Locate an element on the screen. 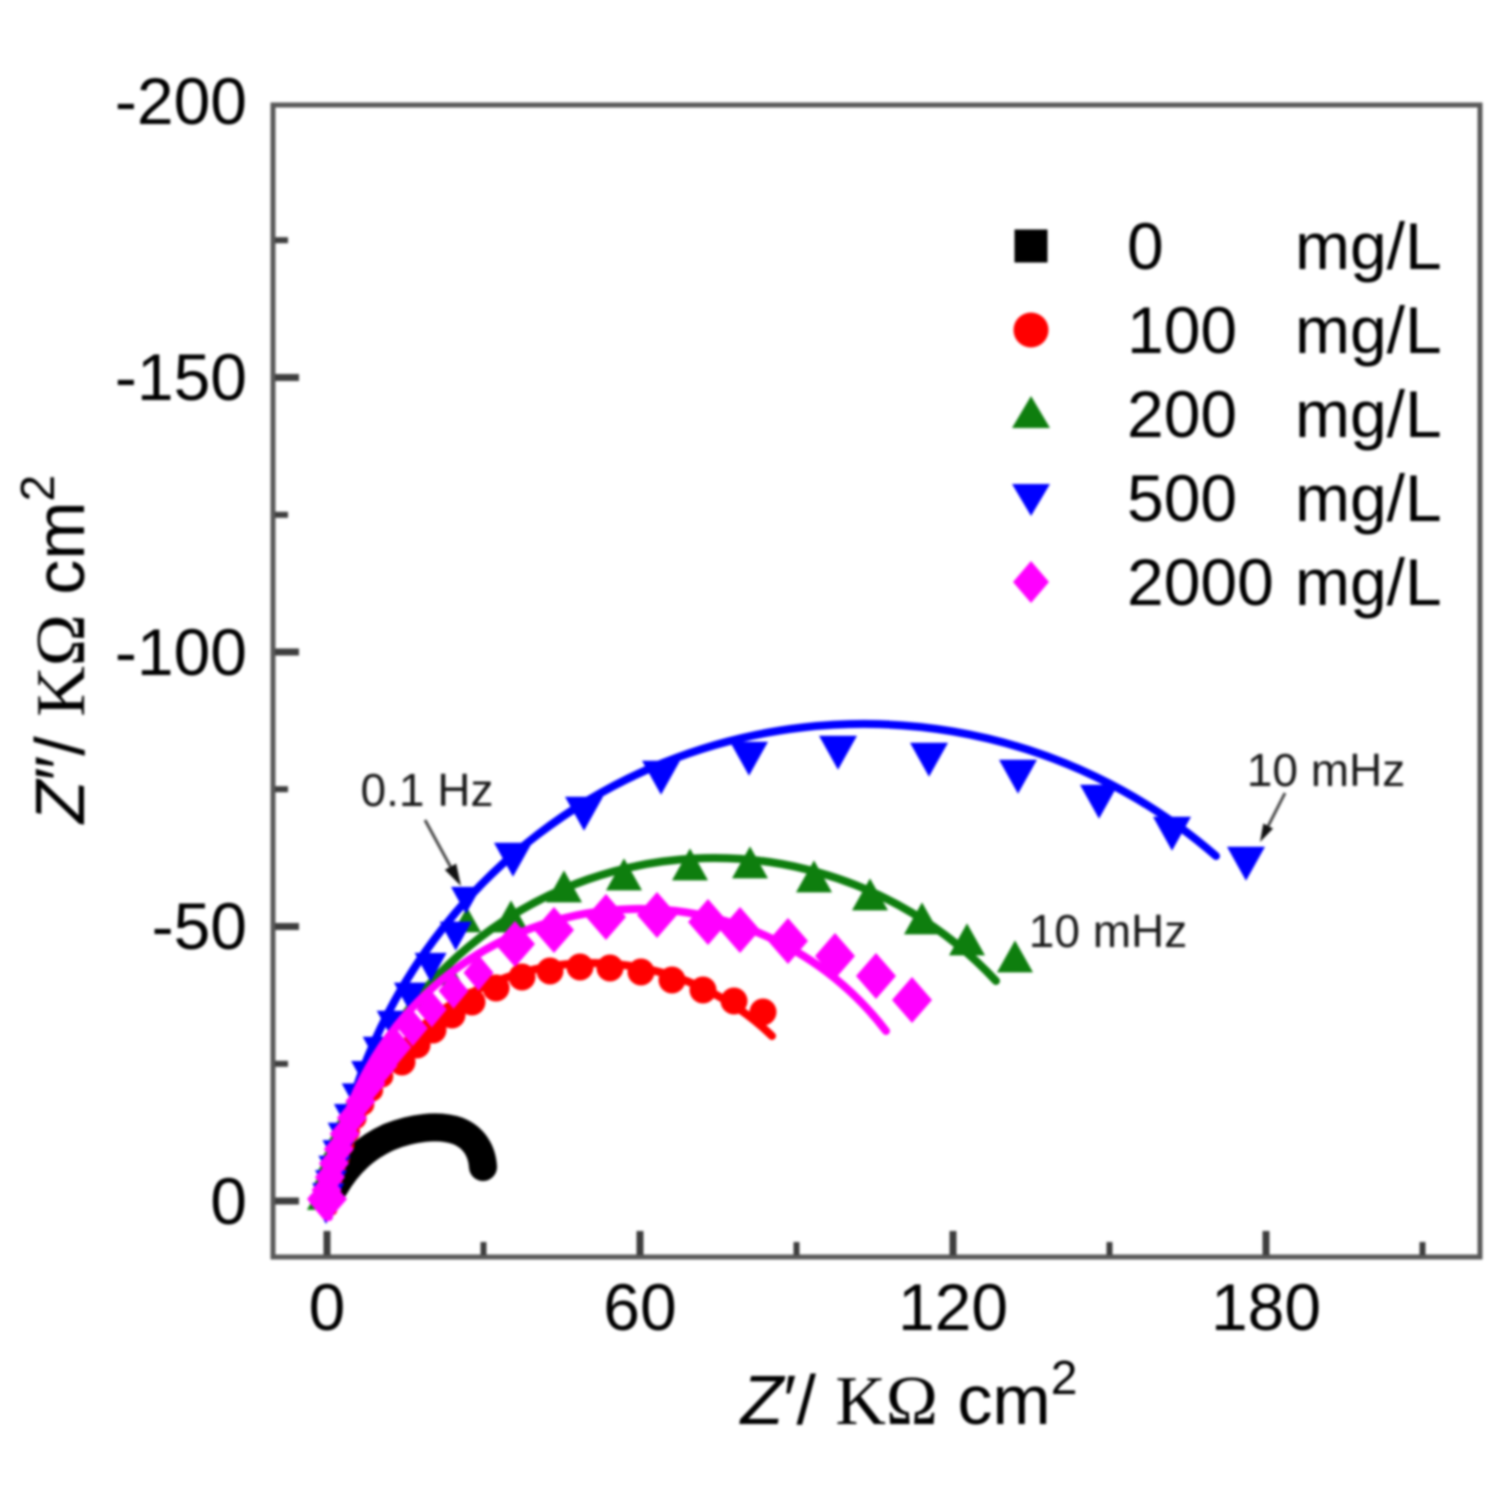  svg-text: 120 is located at coordinates (953, 1307).